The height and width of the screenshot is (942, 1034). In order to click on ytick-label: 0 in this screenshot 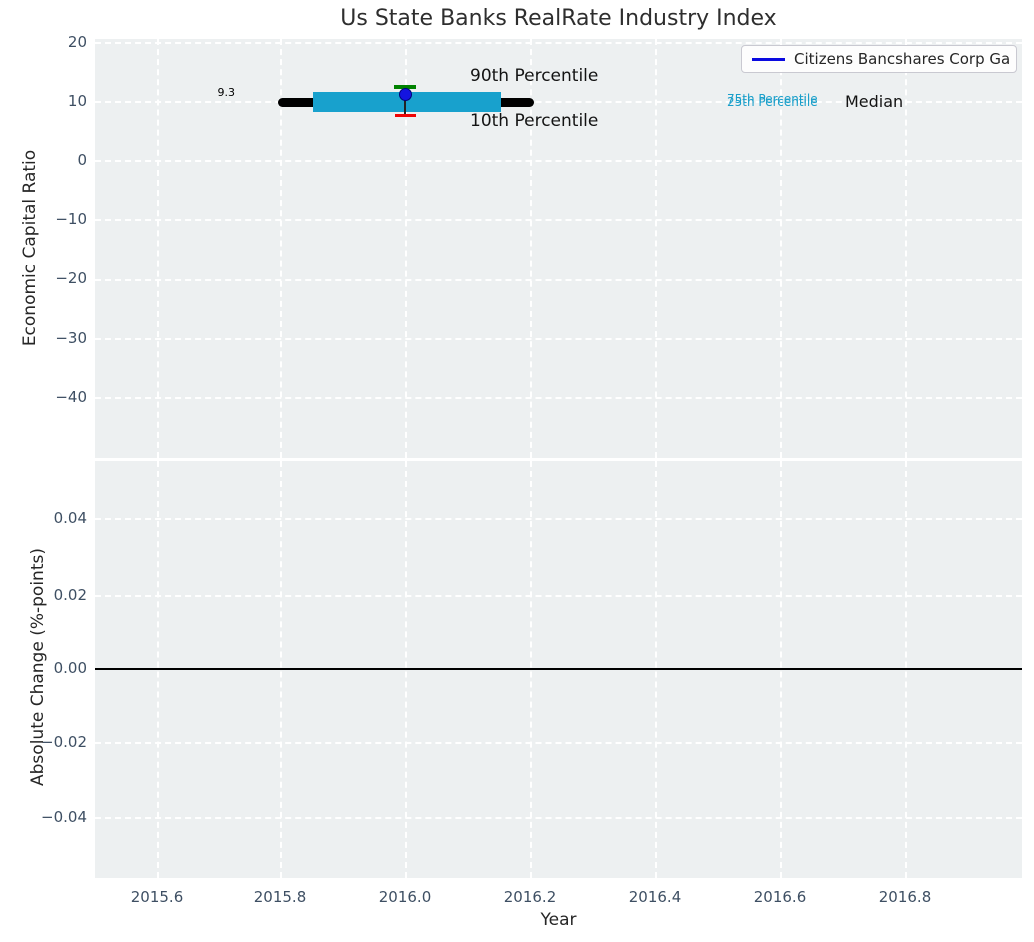, I will do `click(82, 160)`.